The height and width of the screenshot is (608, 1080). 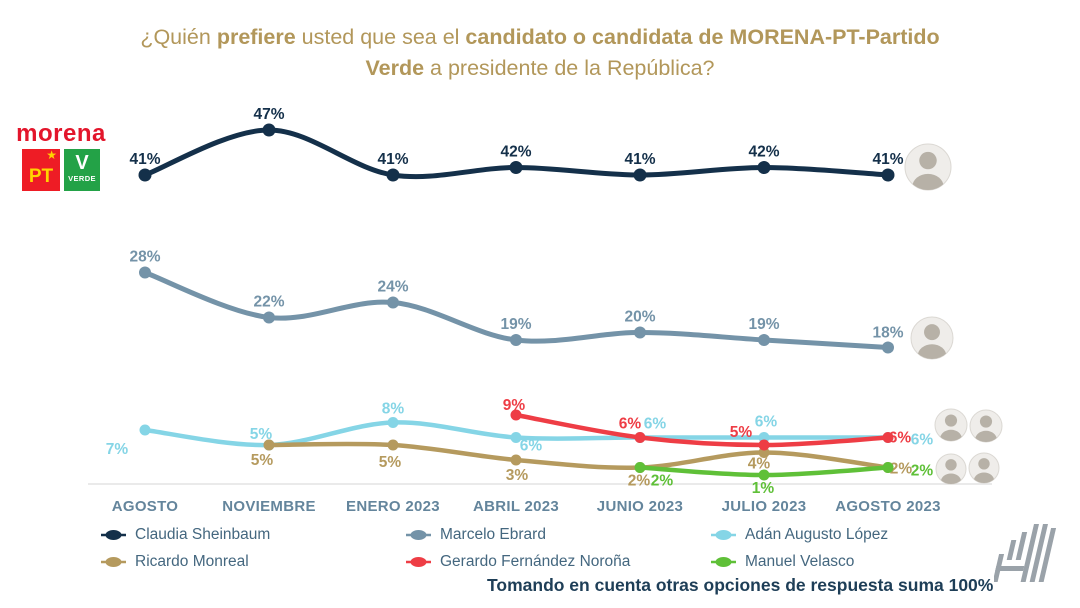 What do you see at coordinates (61, 170) in the screenshot?
I see `party-logos-row: ★ PT V VERDE` at bounding box center [61, 170].